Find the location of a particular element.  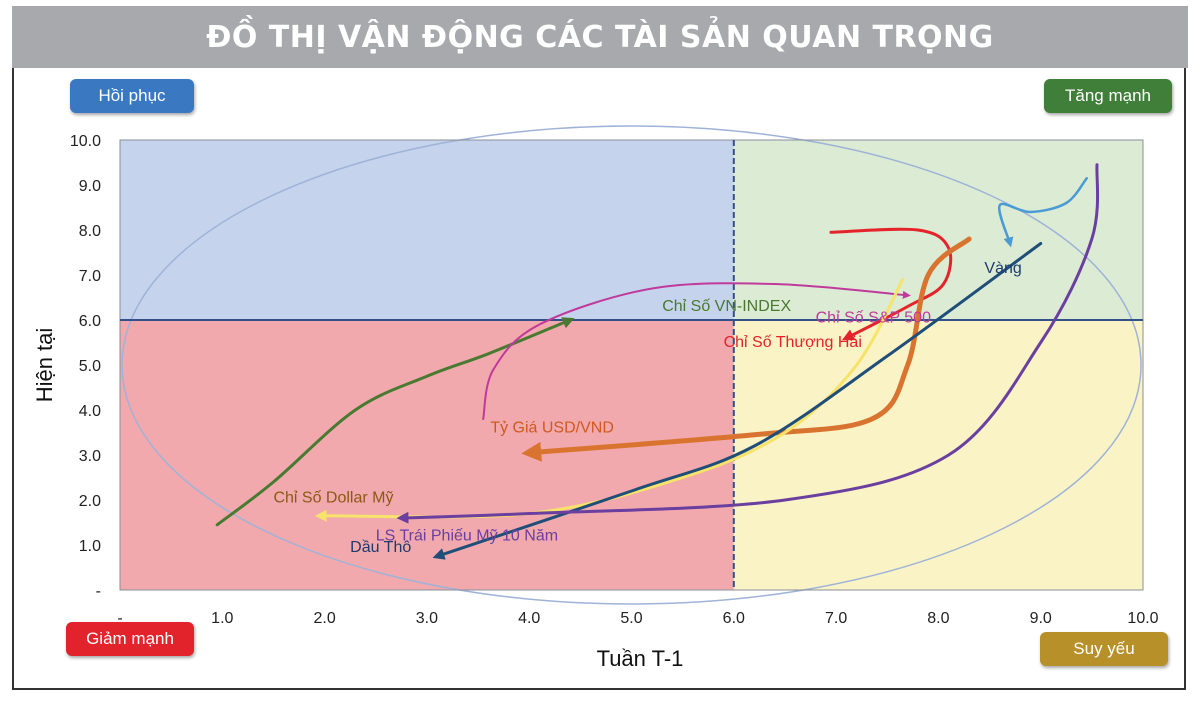

series-label: Chỉ Số Dollar Mỹ is located at coordinates (333, 497).